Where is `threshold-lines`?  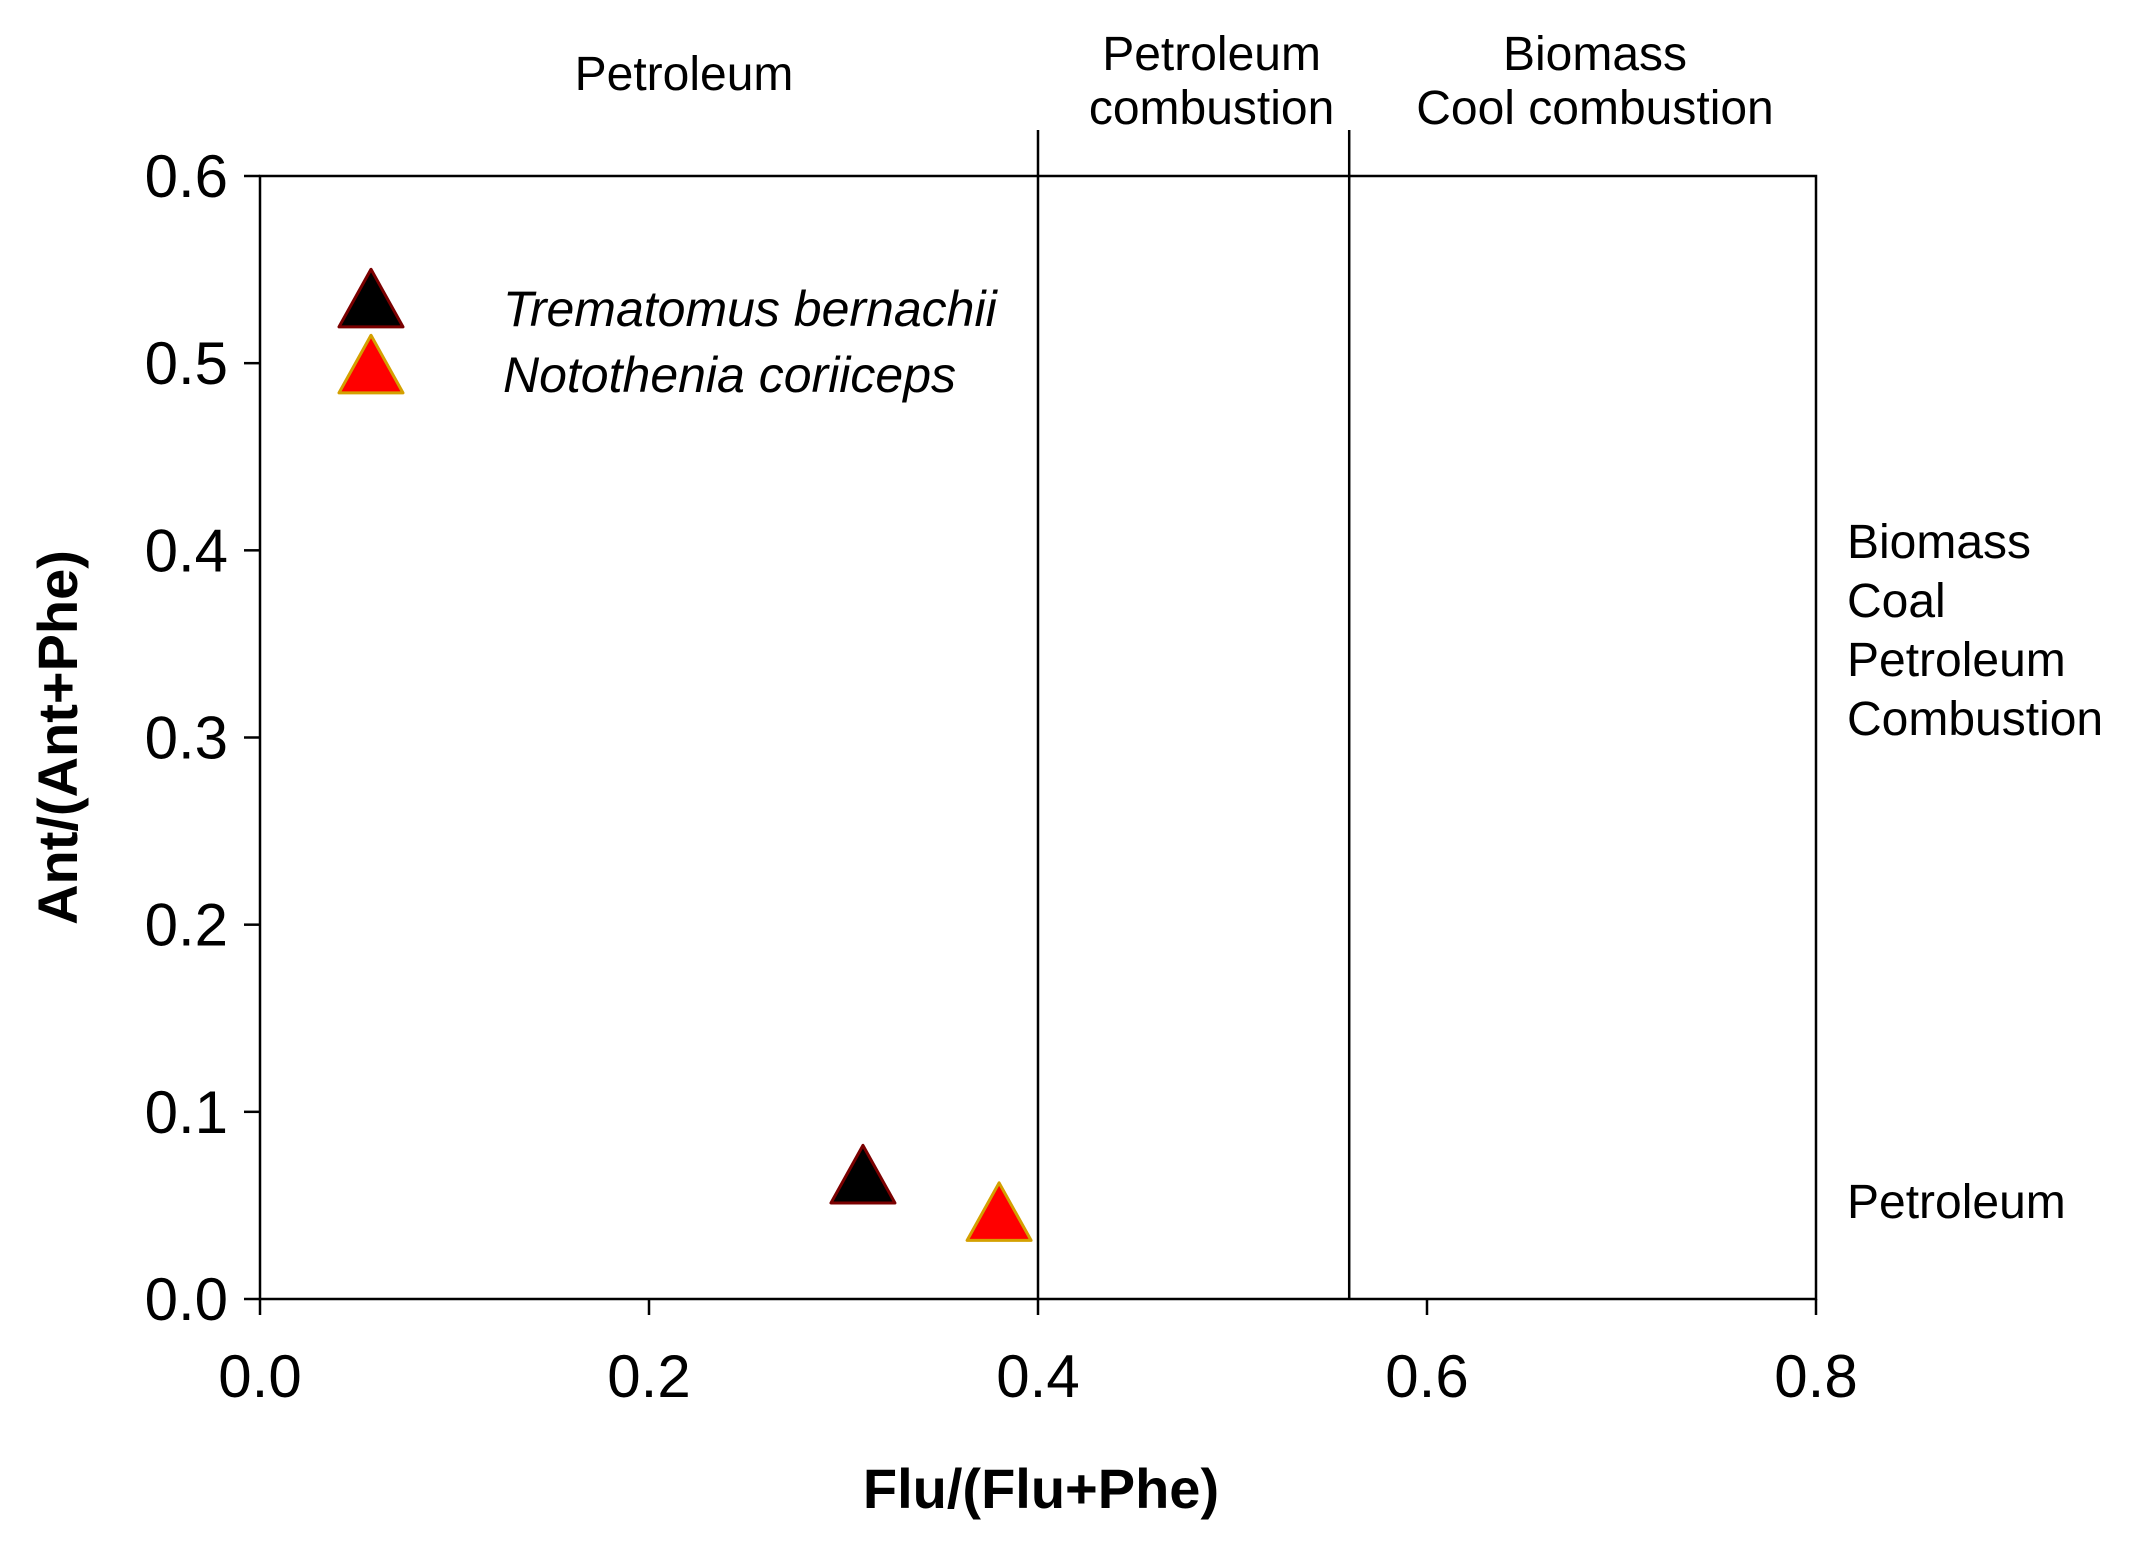 threshold-lines is located at coordinates (1193, 714).